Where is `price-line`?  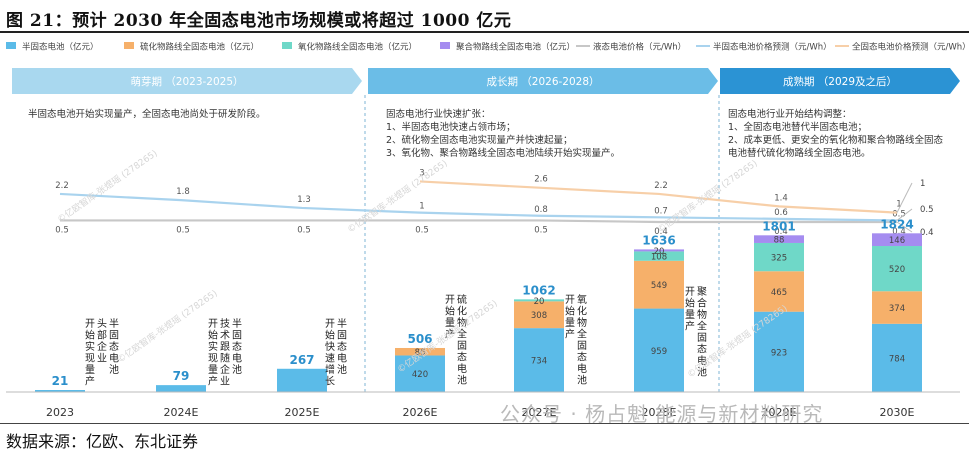 price-line is located at coordinates (478, 221).